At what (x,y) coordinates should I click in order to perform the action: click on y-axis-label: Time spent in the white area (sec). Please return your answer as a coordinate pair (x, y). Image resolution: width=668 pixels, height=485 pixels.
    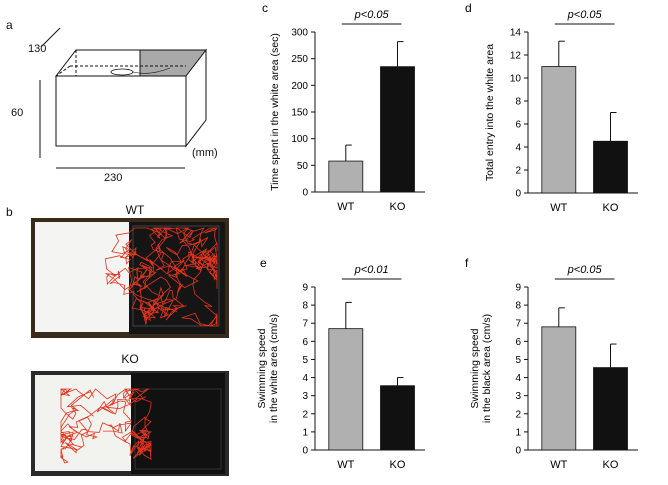
    Looking at the image, I should click on (275, 112).